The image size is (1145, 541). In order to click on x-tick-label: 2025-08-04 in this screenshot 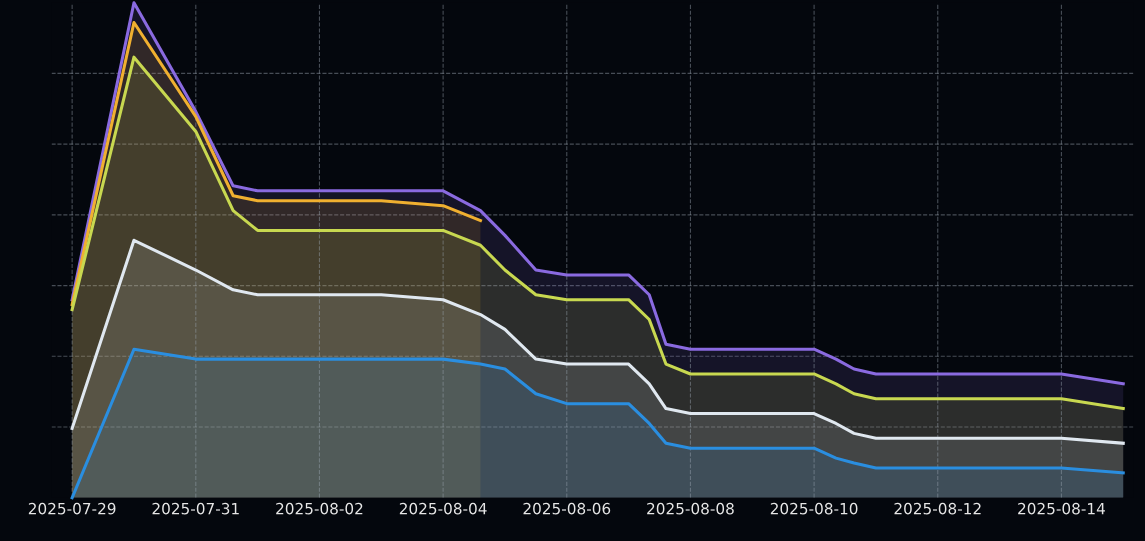, I will do `click(443, 508)`.